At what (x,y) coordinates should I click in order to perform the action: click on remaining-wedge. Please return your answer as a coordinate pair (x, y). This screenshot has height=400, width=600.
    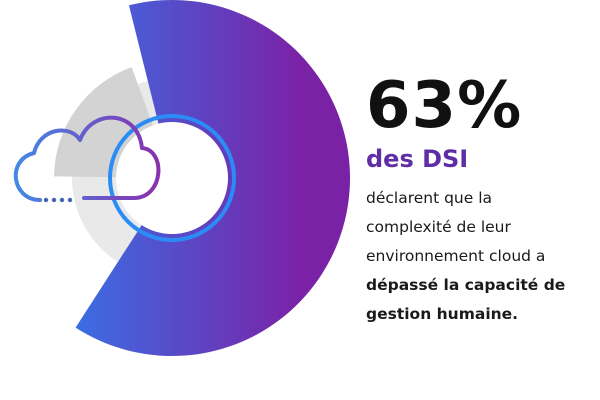
    Looking at the image, I should click on (103, 122).